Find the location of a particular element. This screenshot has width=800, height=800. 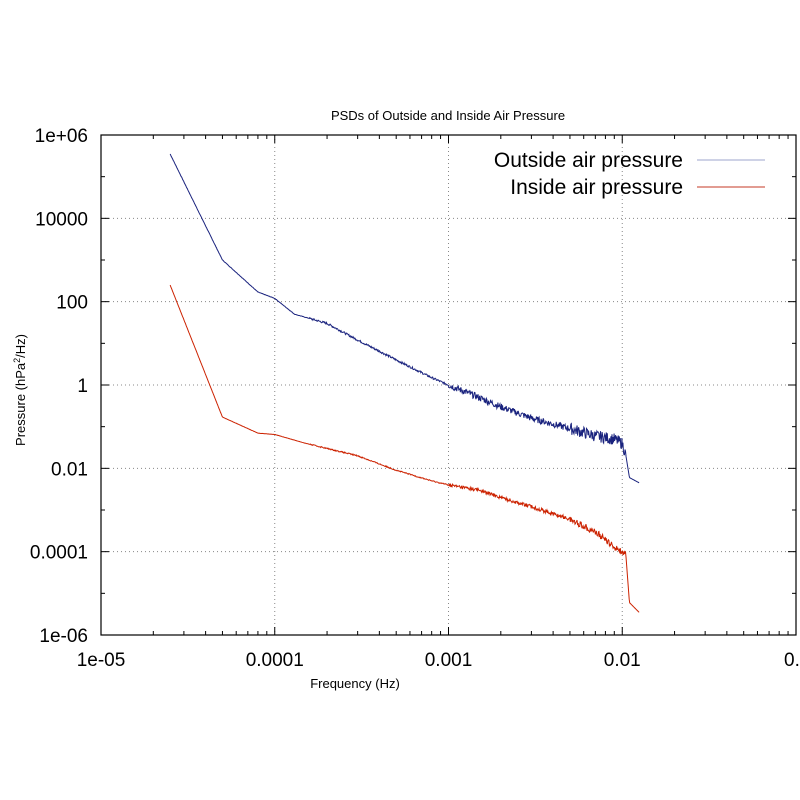

y-tick-label: 0.0001 is located at coordinates (59, 553).